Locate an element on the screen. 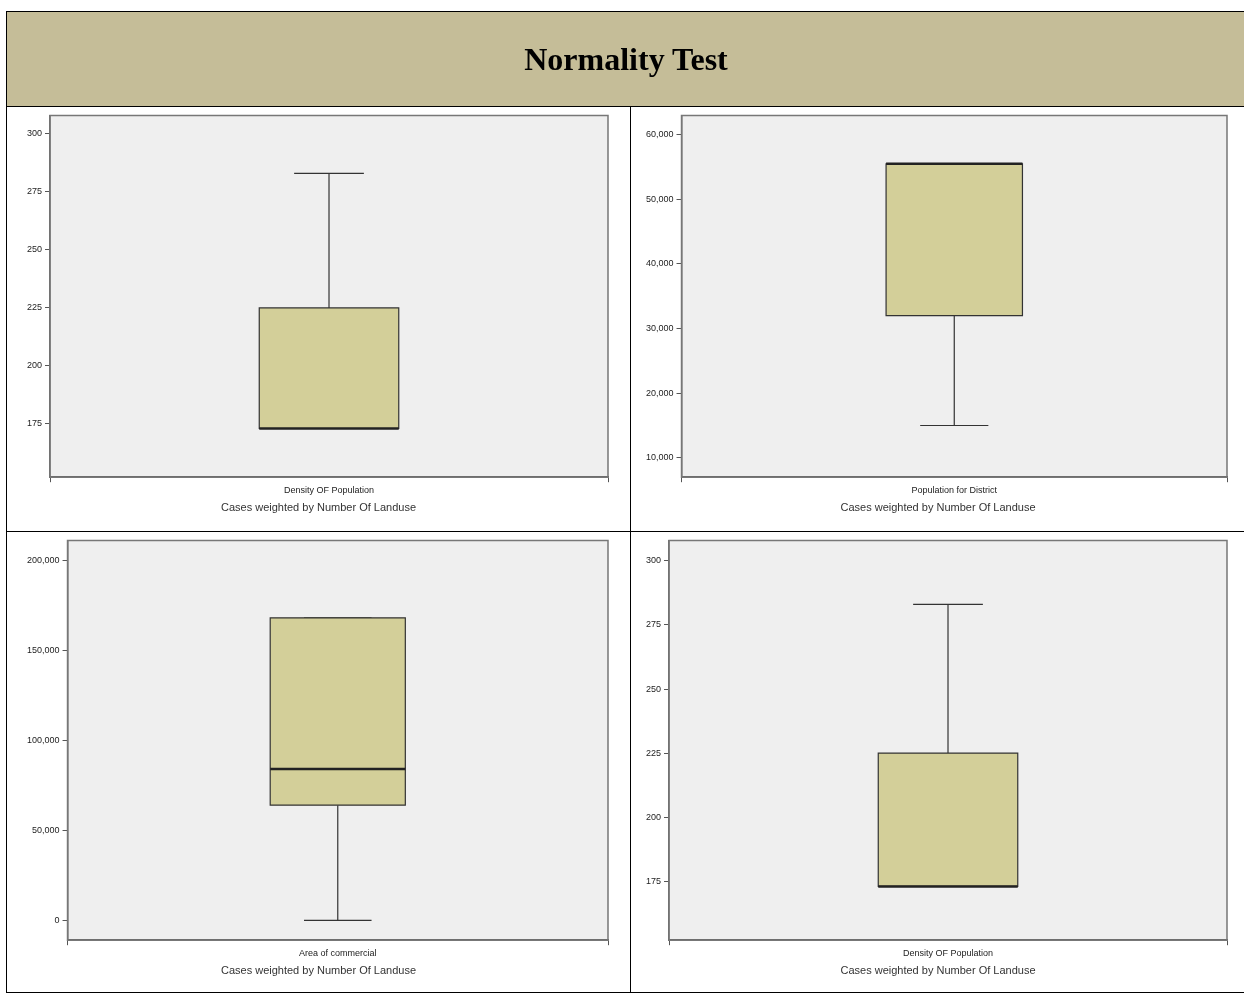  y-tick-label: 150,000 is located at coordinates (43, 649).